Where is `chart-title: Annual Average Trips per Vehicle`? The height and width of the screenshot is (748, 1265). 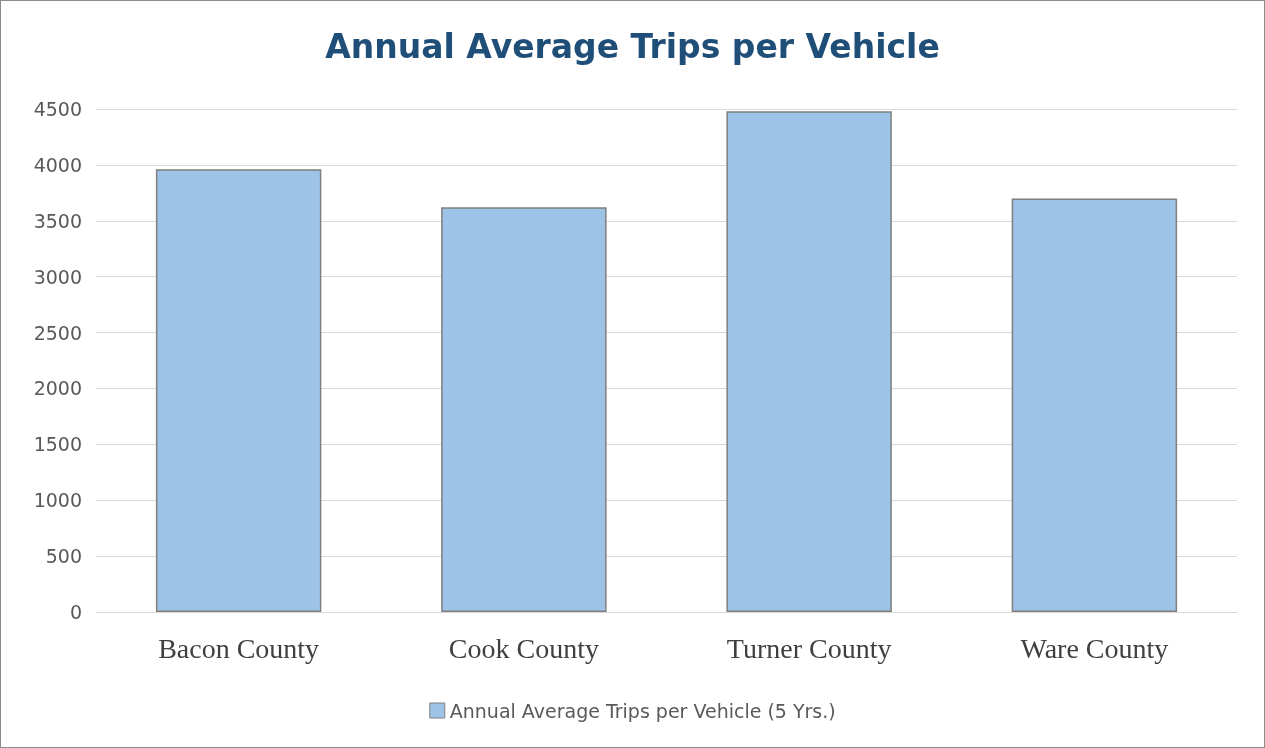
chart-title: Annual Average Trips per Vehicle is located at coordinates (632, 46).